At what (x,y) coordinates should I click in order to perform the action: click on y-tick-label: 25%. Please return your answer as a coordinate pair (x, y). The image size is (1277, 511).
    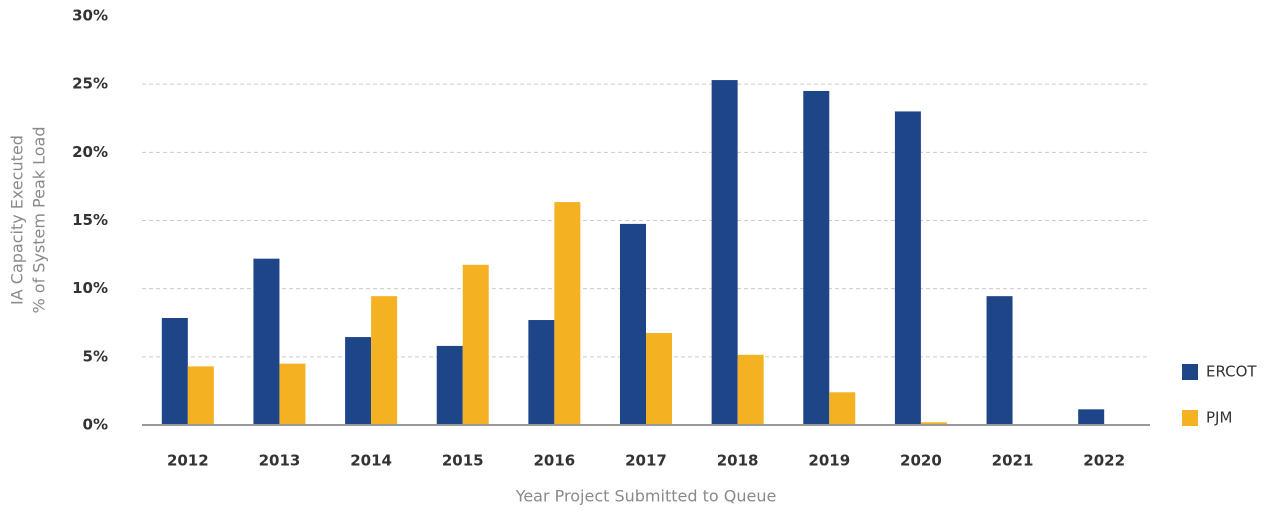
    Looking at the image, I should click on (90, 84).